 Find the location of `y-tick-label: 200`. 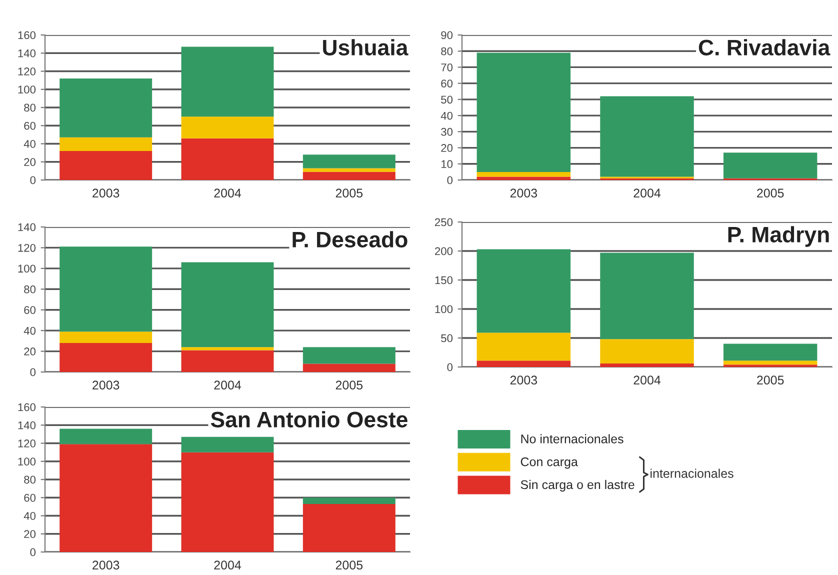

y-tick-label: 200 is located at coordinates (443, 251).